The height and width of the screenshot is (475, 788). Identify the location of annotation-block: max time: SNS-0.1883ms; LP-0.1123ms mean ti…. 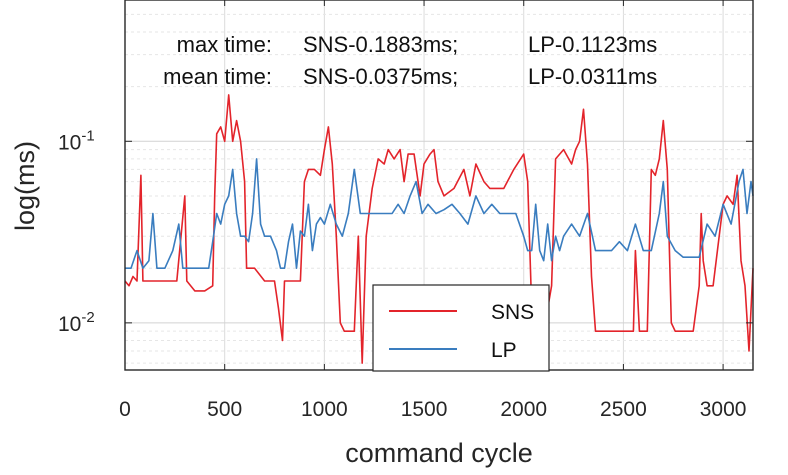
(410, 60).